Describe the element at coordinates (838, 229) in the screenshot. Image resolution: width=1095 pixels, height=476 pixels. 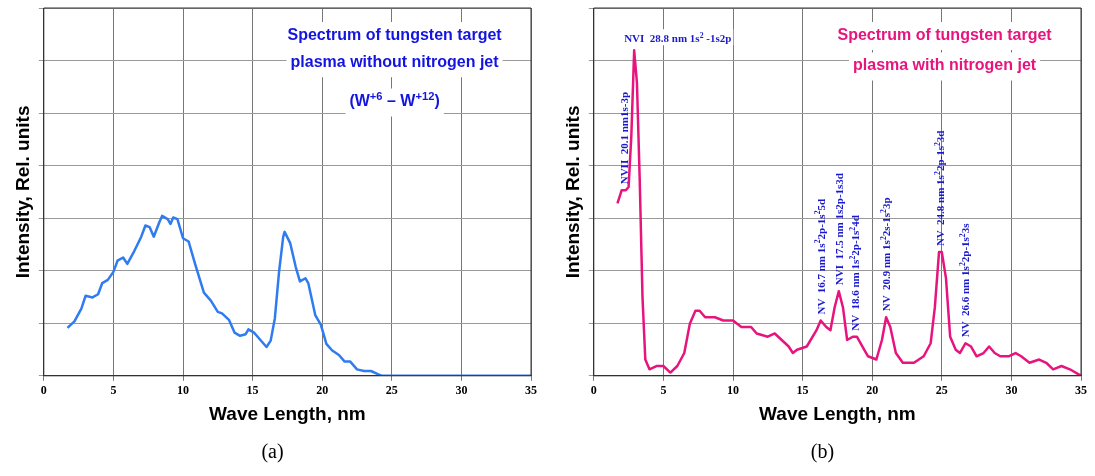
I see `annotation: NVI 17.5 nm 1s2p-1s3d` at that location.